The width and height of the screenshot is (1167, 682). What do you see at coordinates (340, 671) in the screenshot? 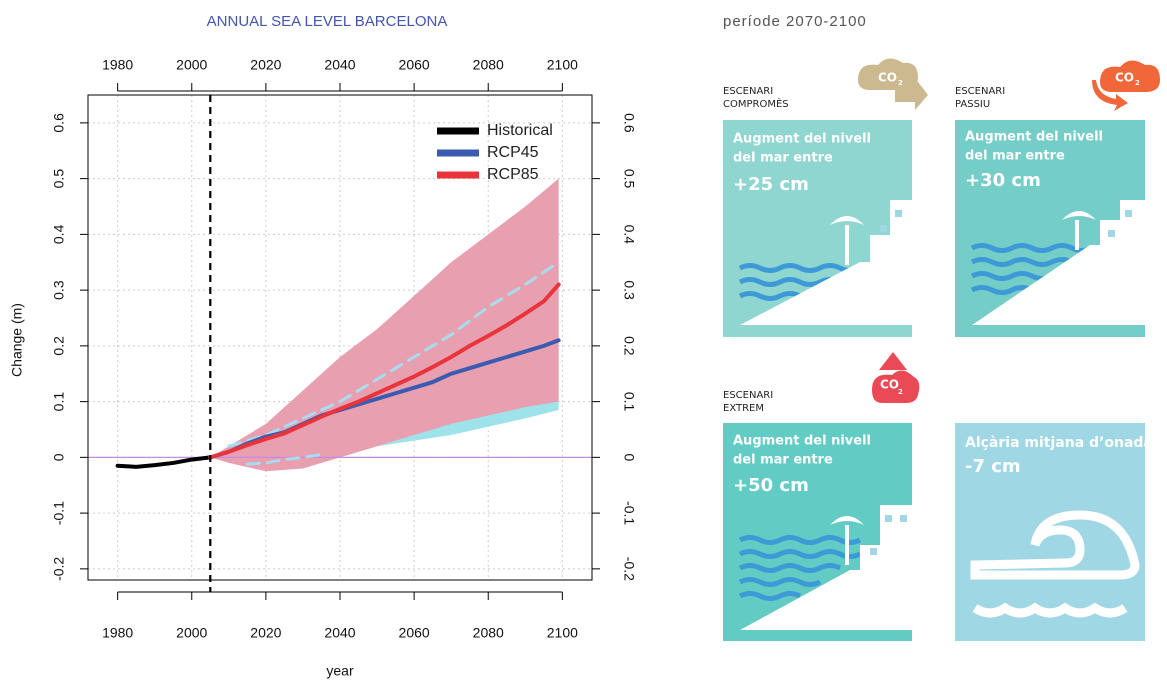
I see `x-axis-label: year` at bounding box center [340, 671].